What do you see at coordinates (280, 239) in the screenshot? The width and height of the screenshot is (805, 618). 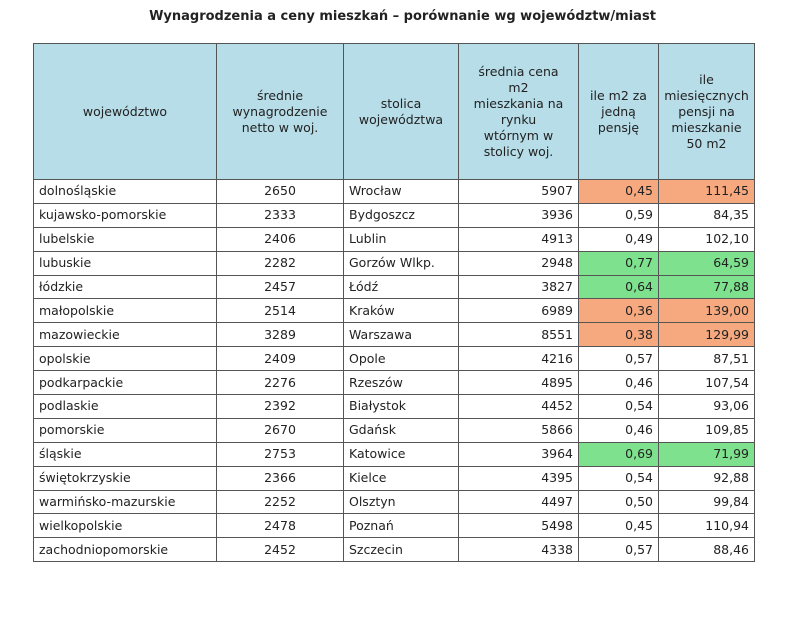 I see `salary-cell: 2406` at bounding box center [280, 239].